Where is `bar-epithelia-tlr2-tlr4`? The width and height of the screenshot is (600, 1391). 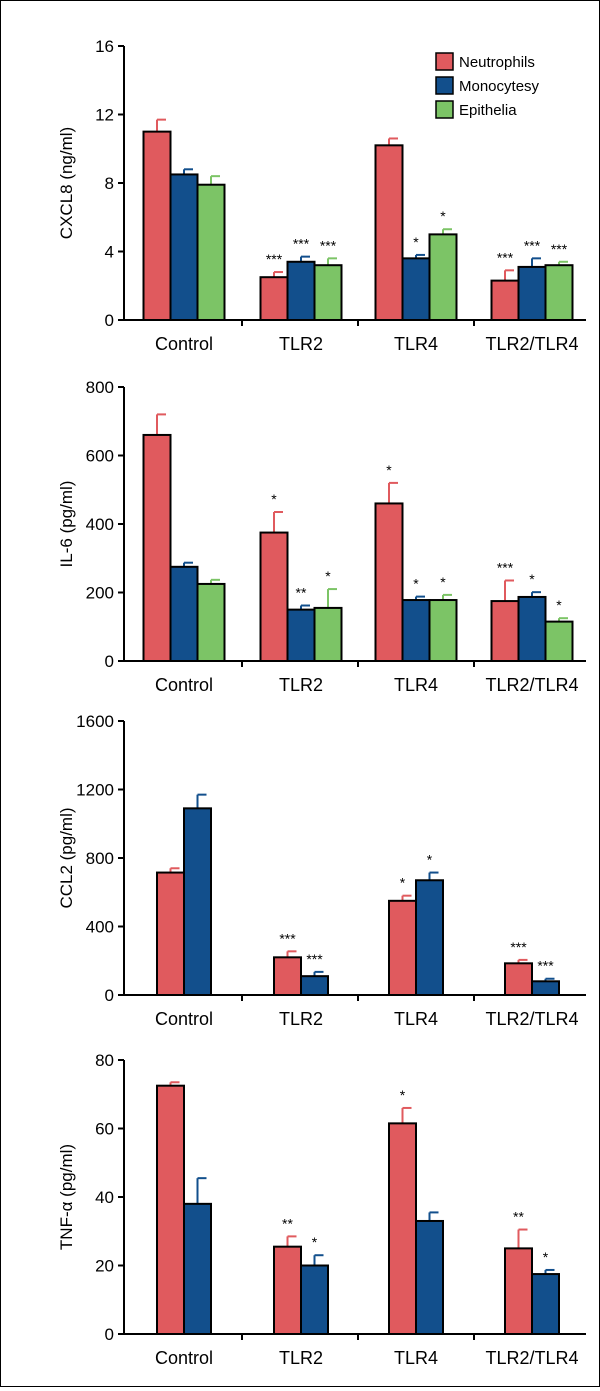 bar-epithelia-tlr2-tlr4 is located at coordinates (559, 293).